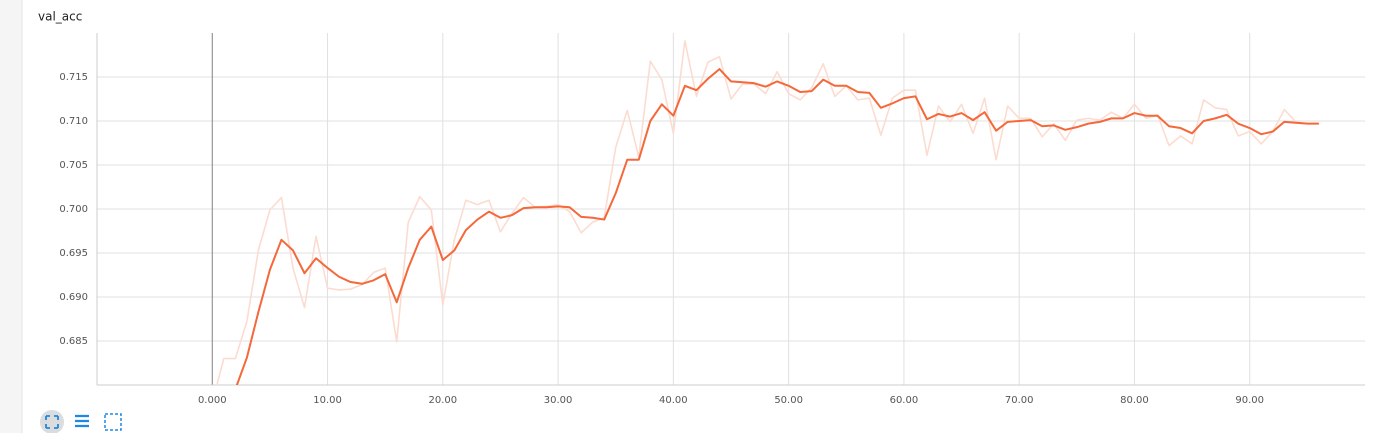 The image size is (1384, 433). What do you see at coordinates (212, 400) in the screenshot?
I see `x-tick-label: 0.000` at bounding box center [212, 400].